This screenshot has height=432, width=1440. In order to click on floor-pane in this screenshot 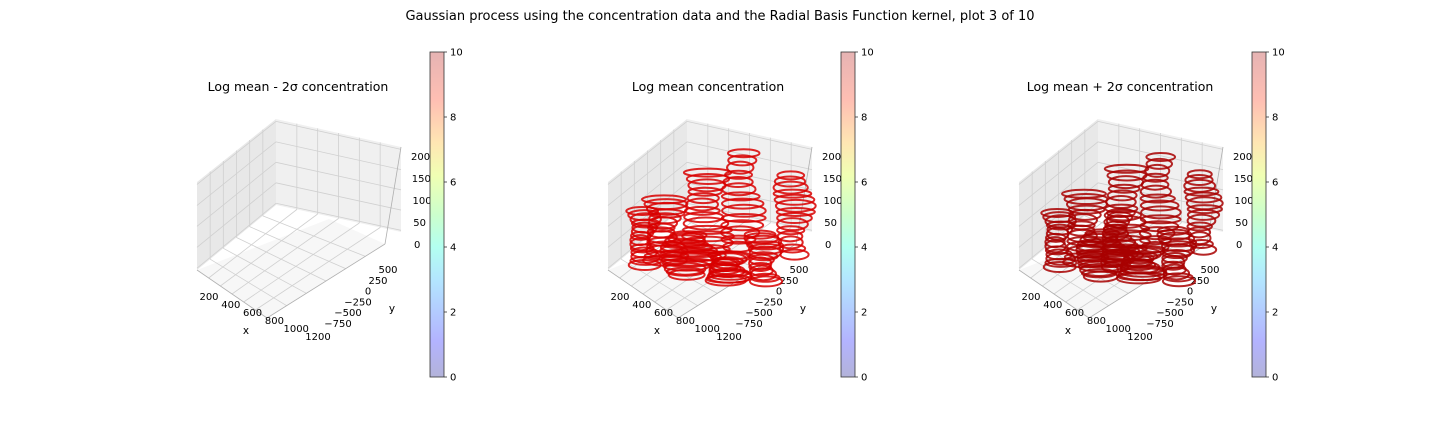, I will do `click(291, 268)`.